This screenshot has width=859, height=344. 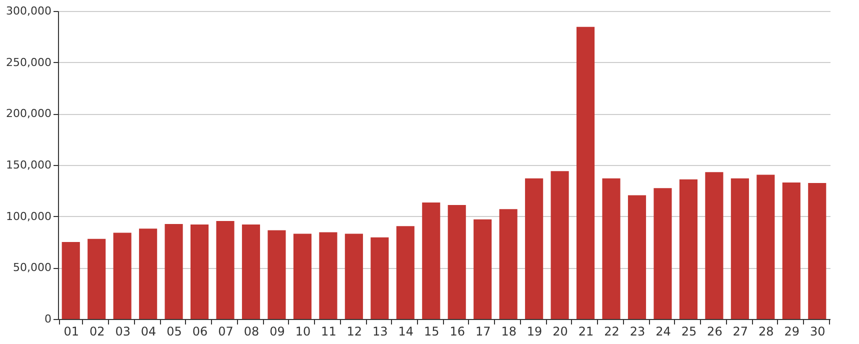 I want to click on x-tick-label: 25, so click(x=689, y=331).